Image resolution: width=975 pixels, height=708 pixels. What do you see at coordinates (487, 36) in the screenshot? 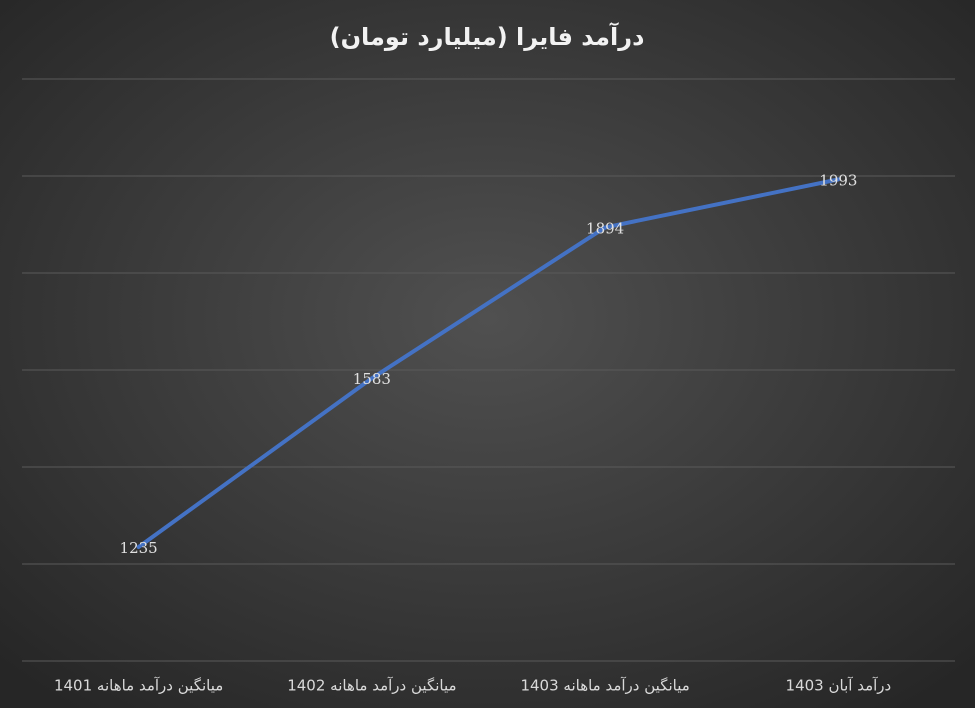
I see `chart-title: درآمد فایرا (میلیارد تومان)` at bounding box center [487, 36].